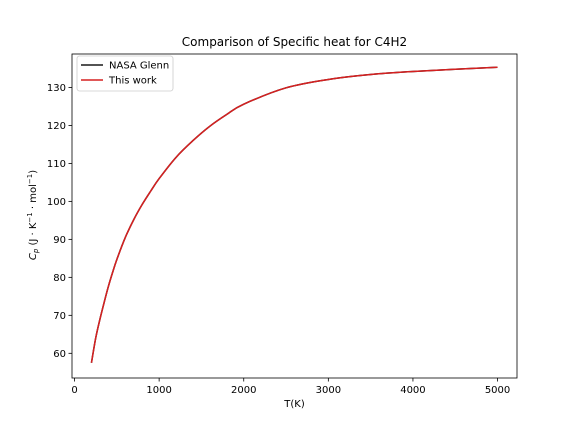 This screenshot has width=576, height=432. Describe the element at coordinates (56, 202) in the screenshot. I see `y-tick-label: 100` at that location.